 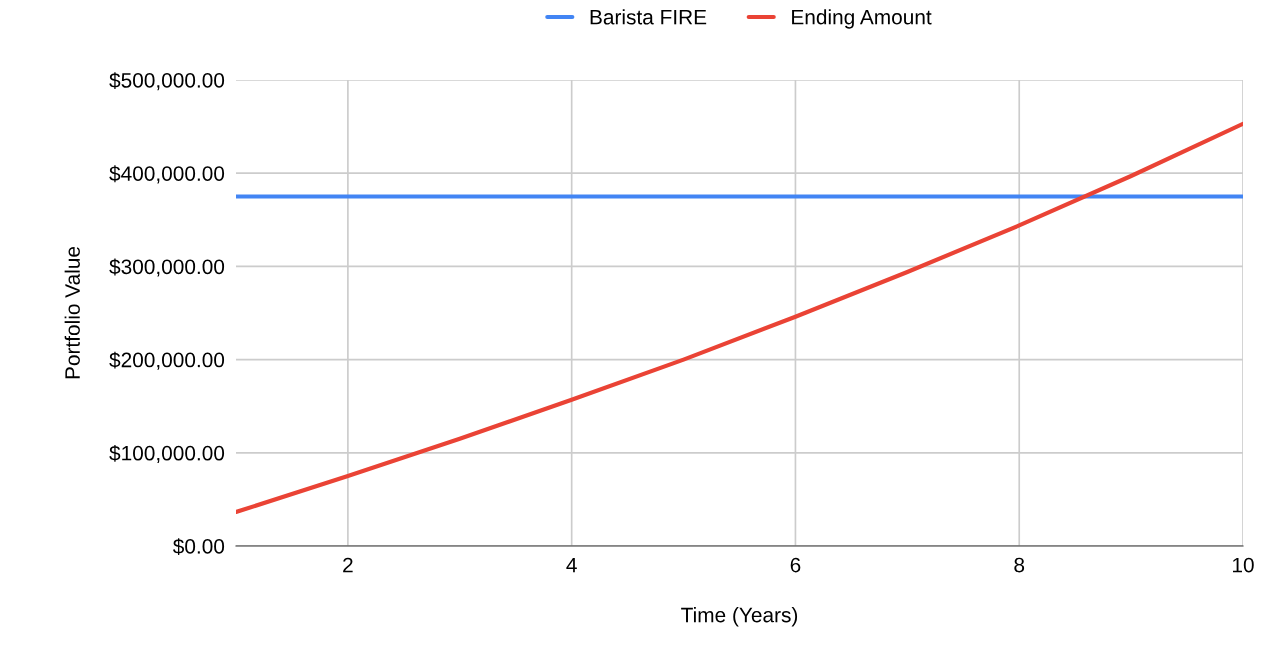 I want to click on y-tick-label: $100,000.00, so click(x=167, y=454).